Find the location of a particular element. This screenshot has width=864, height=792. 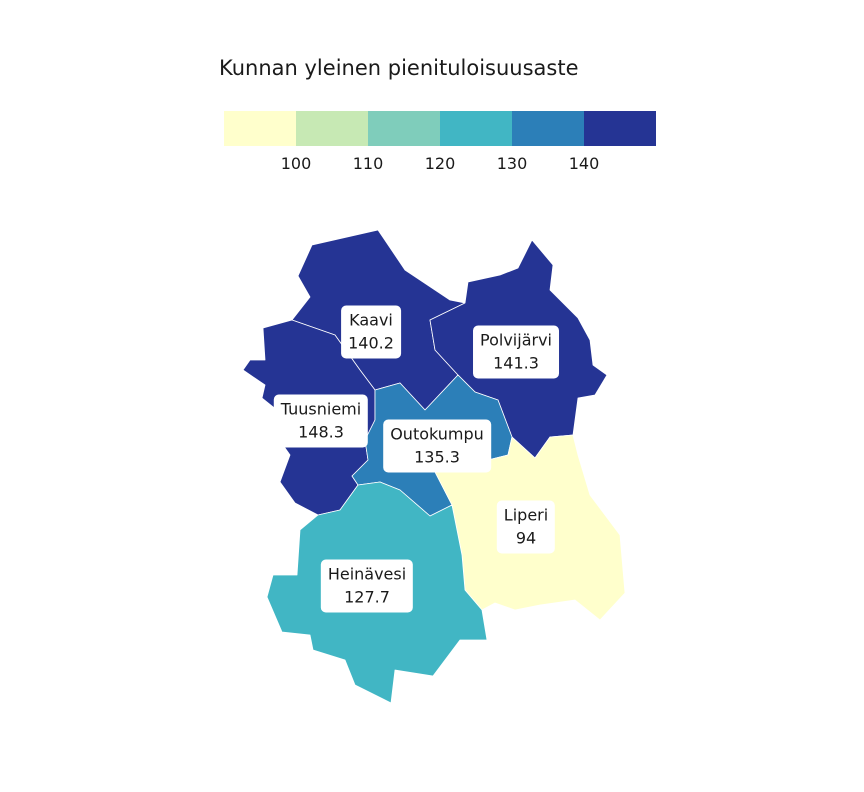

legend-tick-label: 100 is located at coordinates (296, 163).